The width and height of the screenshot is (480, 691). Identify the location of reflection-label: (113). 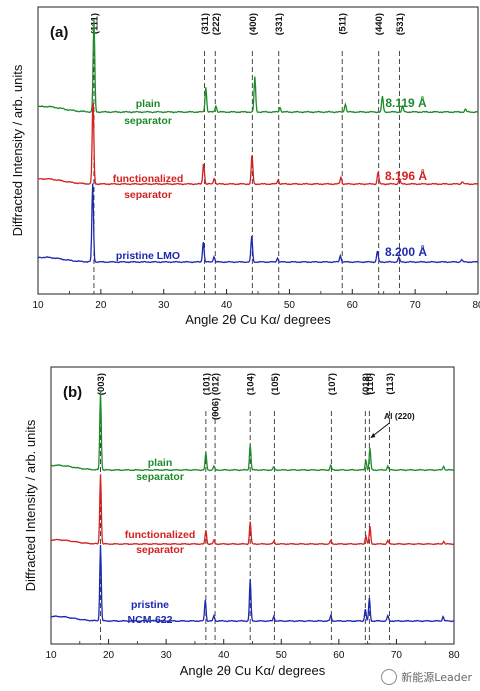
(390, 384).